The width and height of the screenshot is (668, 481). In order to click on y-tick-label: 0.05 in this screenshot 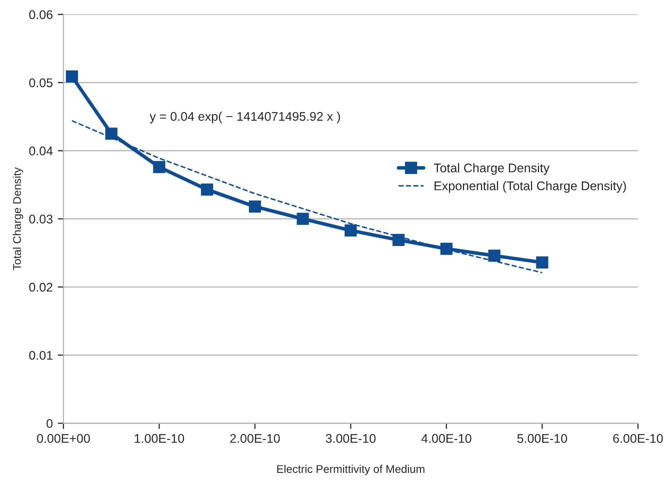, I will do `click(41, 83)`.